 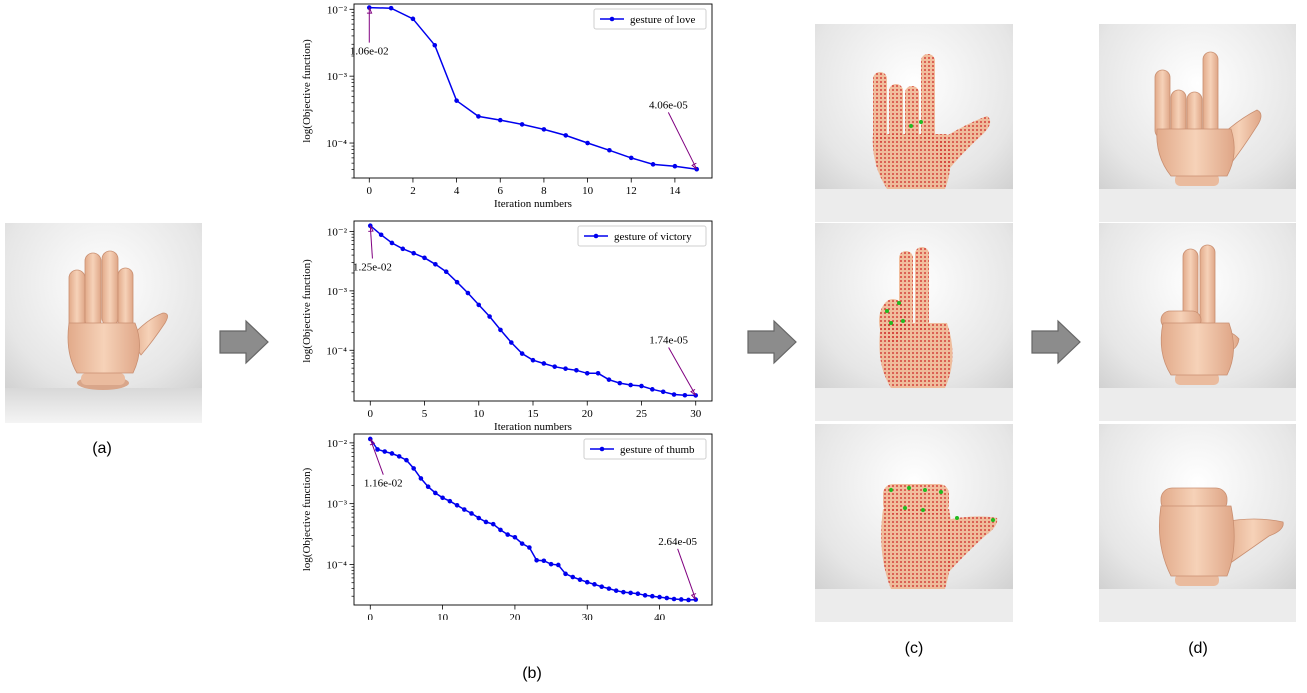 I want to click on legend-label: gesture of victory, so click(x=653, y=237).